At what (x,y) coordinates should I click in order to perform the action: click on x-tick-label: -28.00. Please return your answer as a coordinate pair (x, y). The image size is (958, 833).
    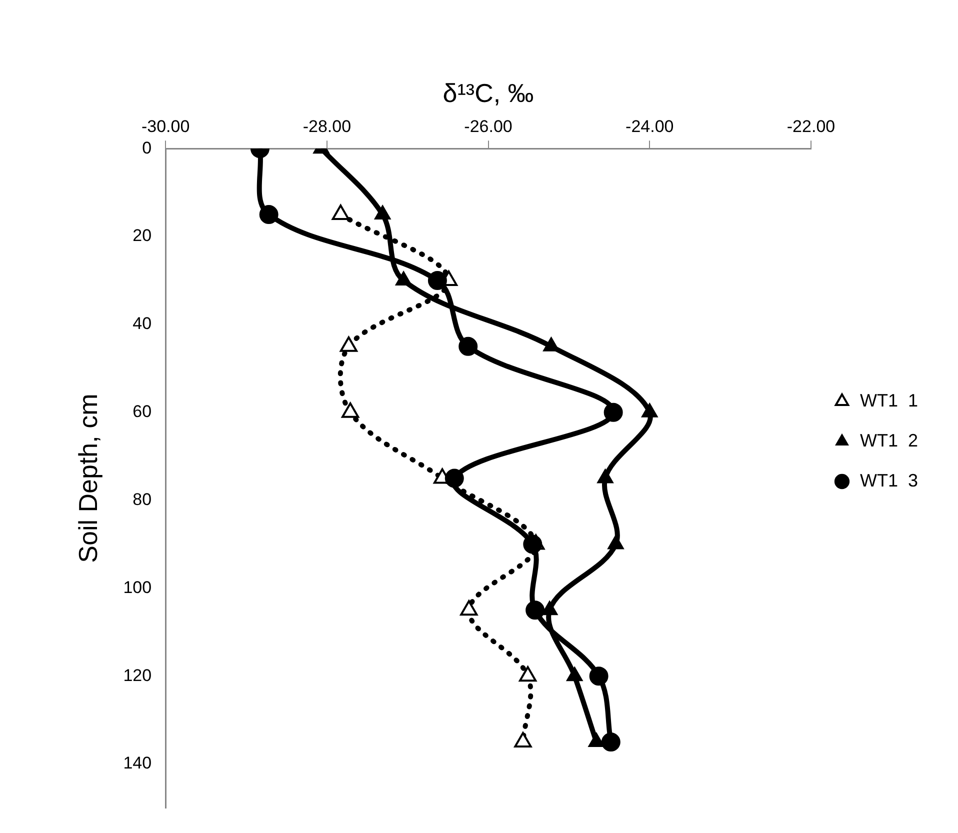
    Looking at the image, I should click on (327, 126).